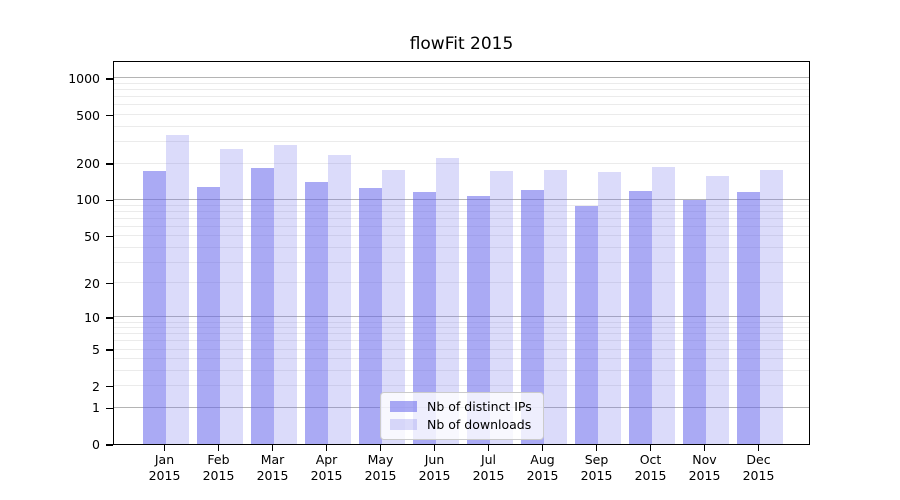  I want to click on legend-label-downloads: Nb of downloads, so click(479, 424).